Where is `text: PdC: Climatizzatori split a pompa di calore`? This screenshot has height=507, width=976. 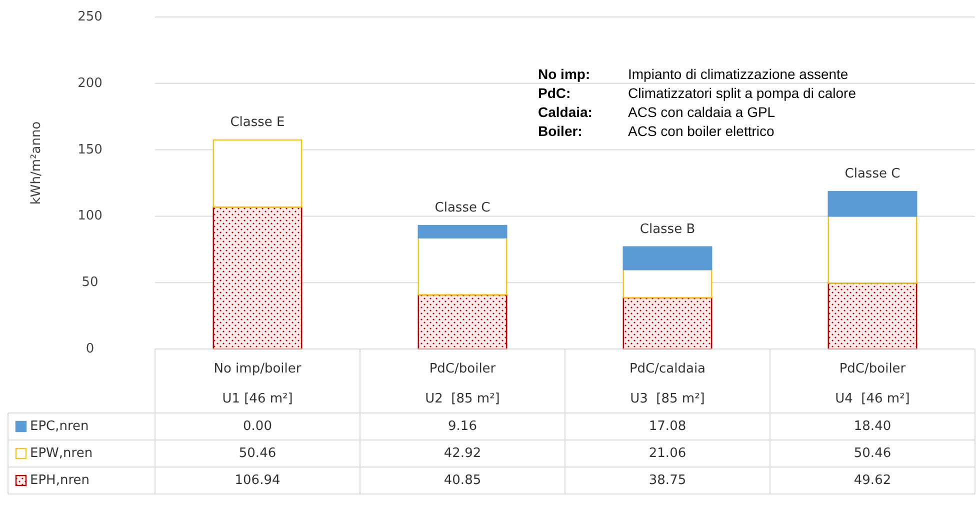 text: PdC: Climatizzatori split a pompa di calore is located at coordinates (697, 93).